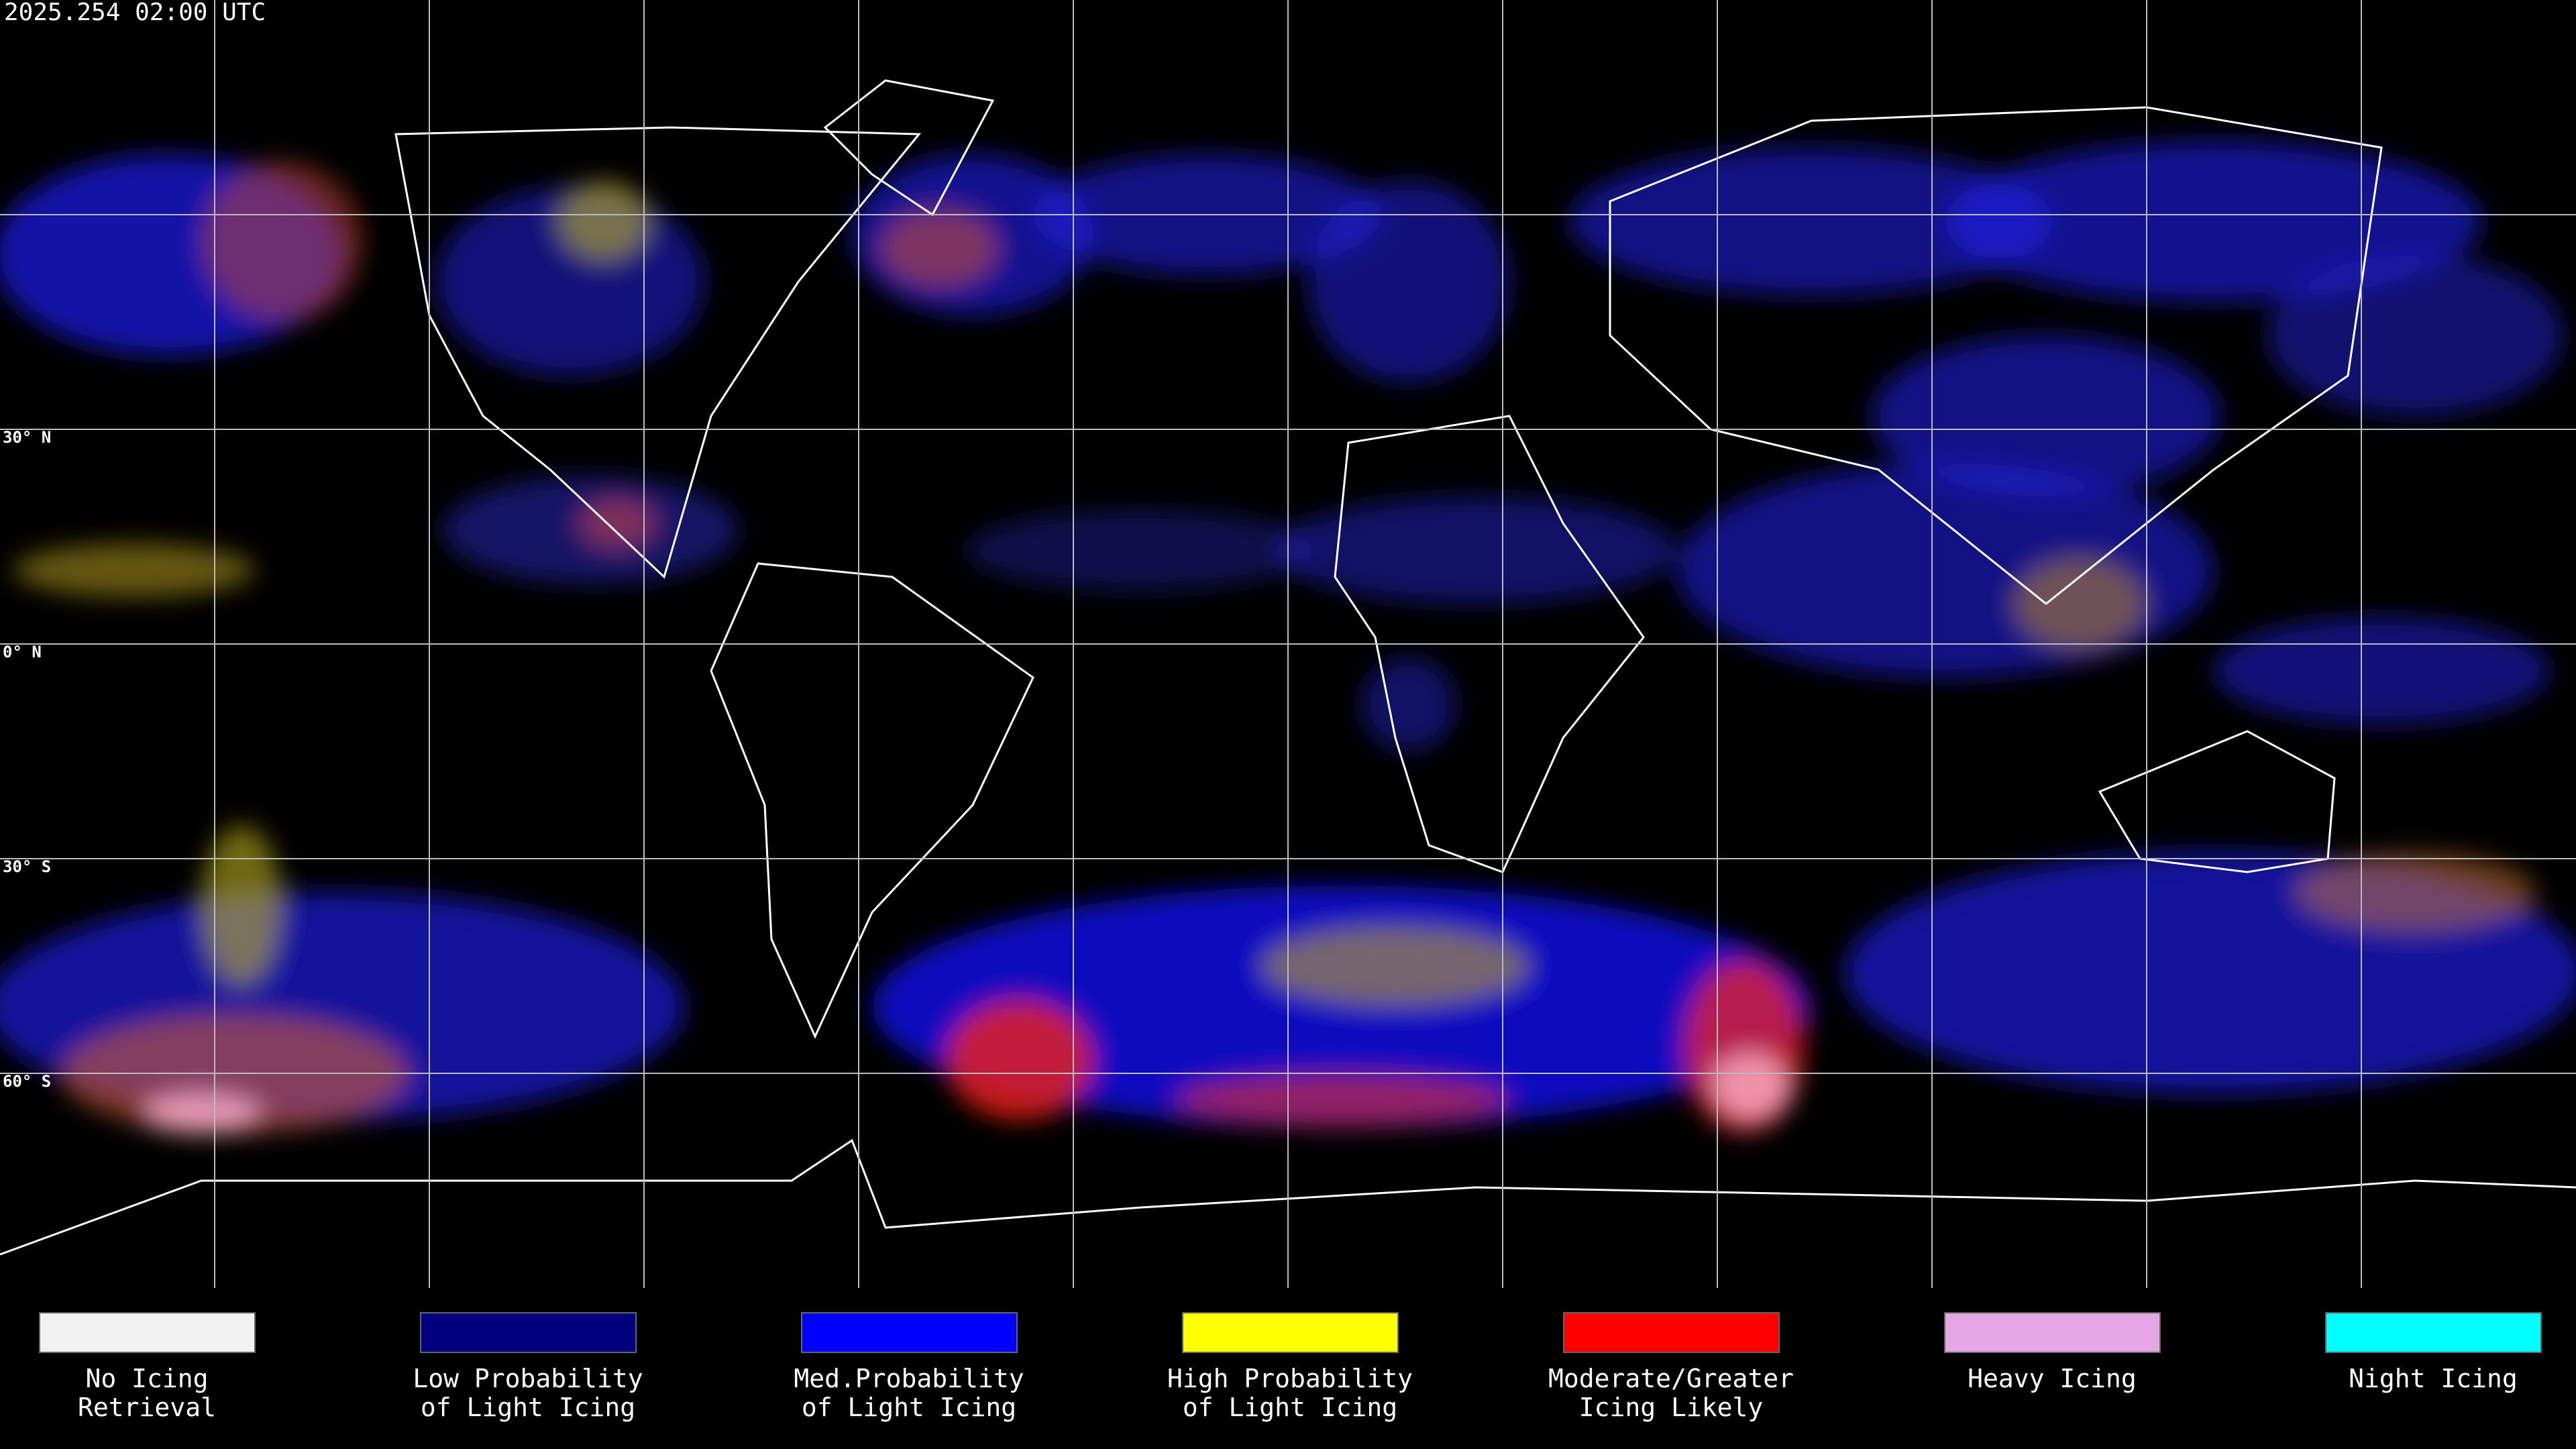 This screenshot has width=2576, height=1449. Describe the element at coordinates (2433, 1378) in the screenshot. I see `legend-label: Night Icing` at that location.